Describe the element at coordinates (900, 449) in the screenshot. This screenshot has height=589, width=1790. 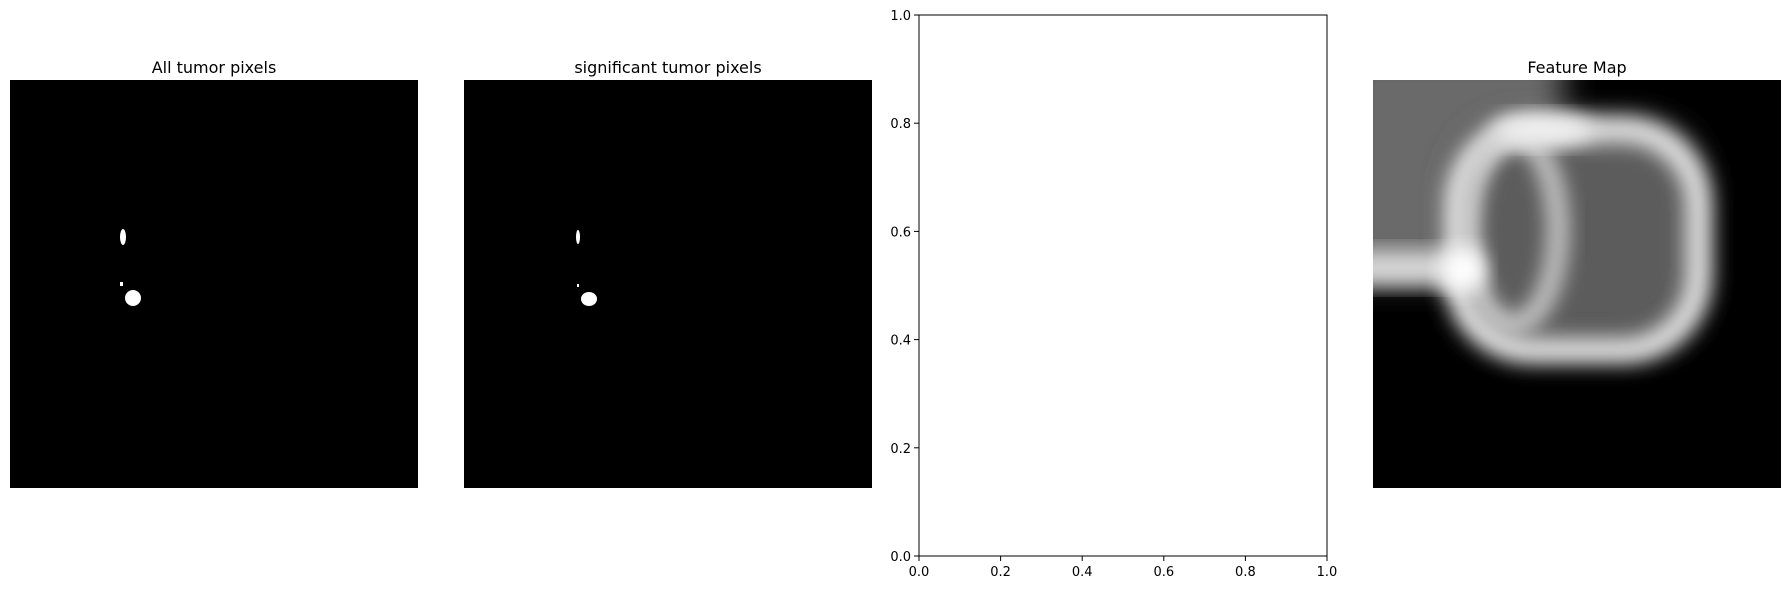
I see `y-tick-label: 0.2` at that location.